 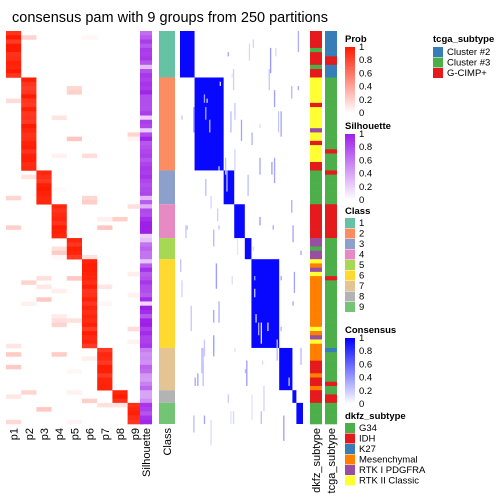 What do you see at coordinates (365, 87) in the screenshot?
I see `legend-prob-bar-tick: 0.4` at bounding box center [365, 87].